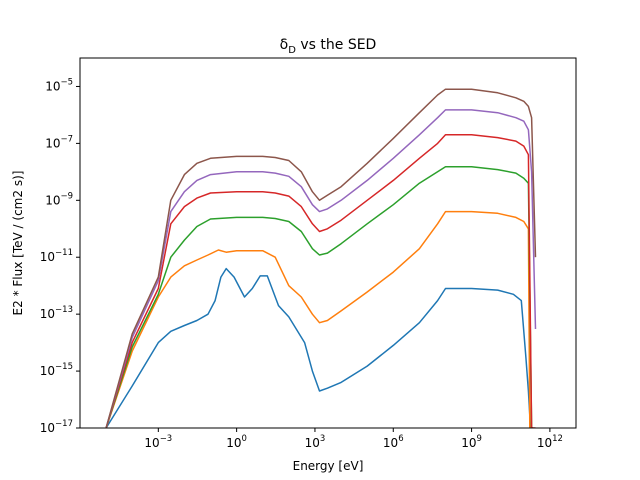  I want to click on x-axis: 10⁻³ 10⁰ 10³ 10⁶ 10⁹ 10¹², so click(353, 439).